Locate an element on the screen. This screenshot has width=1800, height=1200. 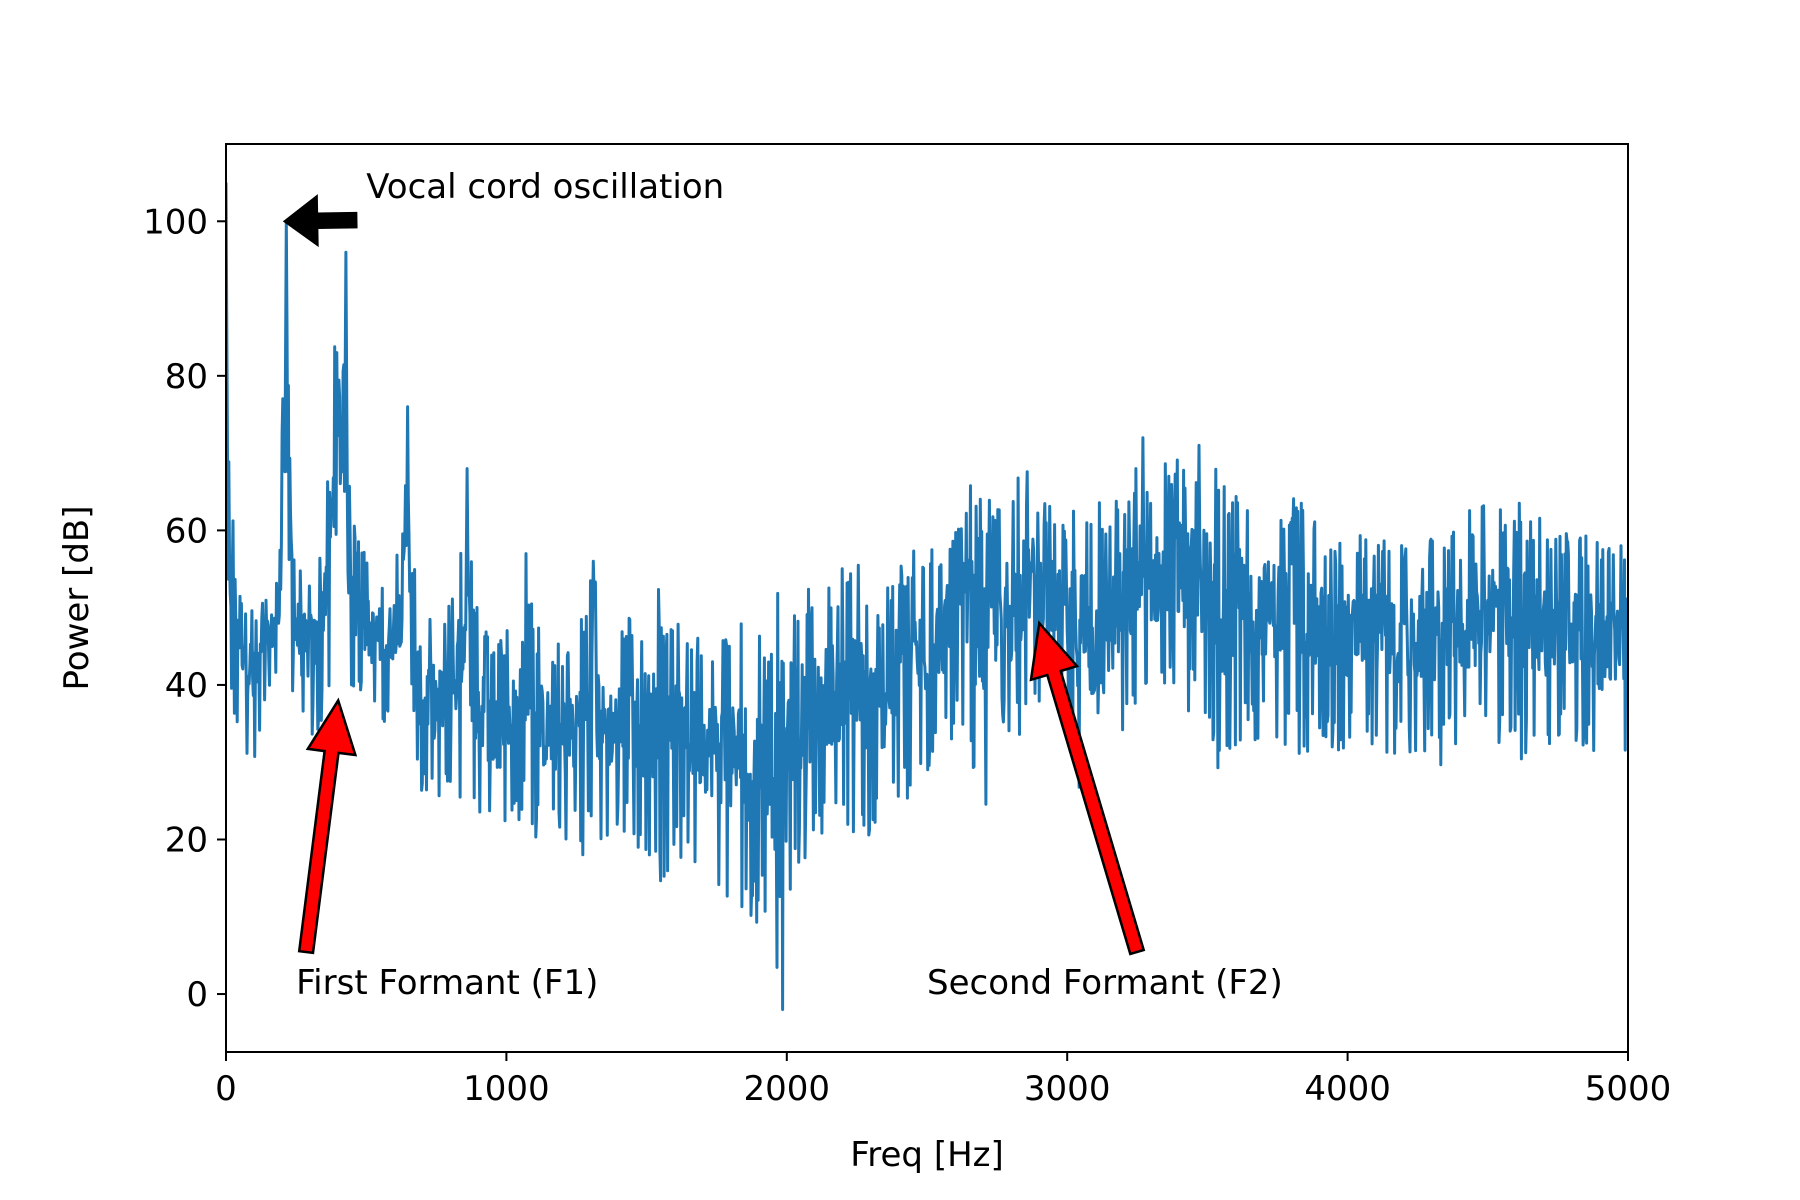
y-tick-label: 100 is located at coordinates (175, 222).